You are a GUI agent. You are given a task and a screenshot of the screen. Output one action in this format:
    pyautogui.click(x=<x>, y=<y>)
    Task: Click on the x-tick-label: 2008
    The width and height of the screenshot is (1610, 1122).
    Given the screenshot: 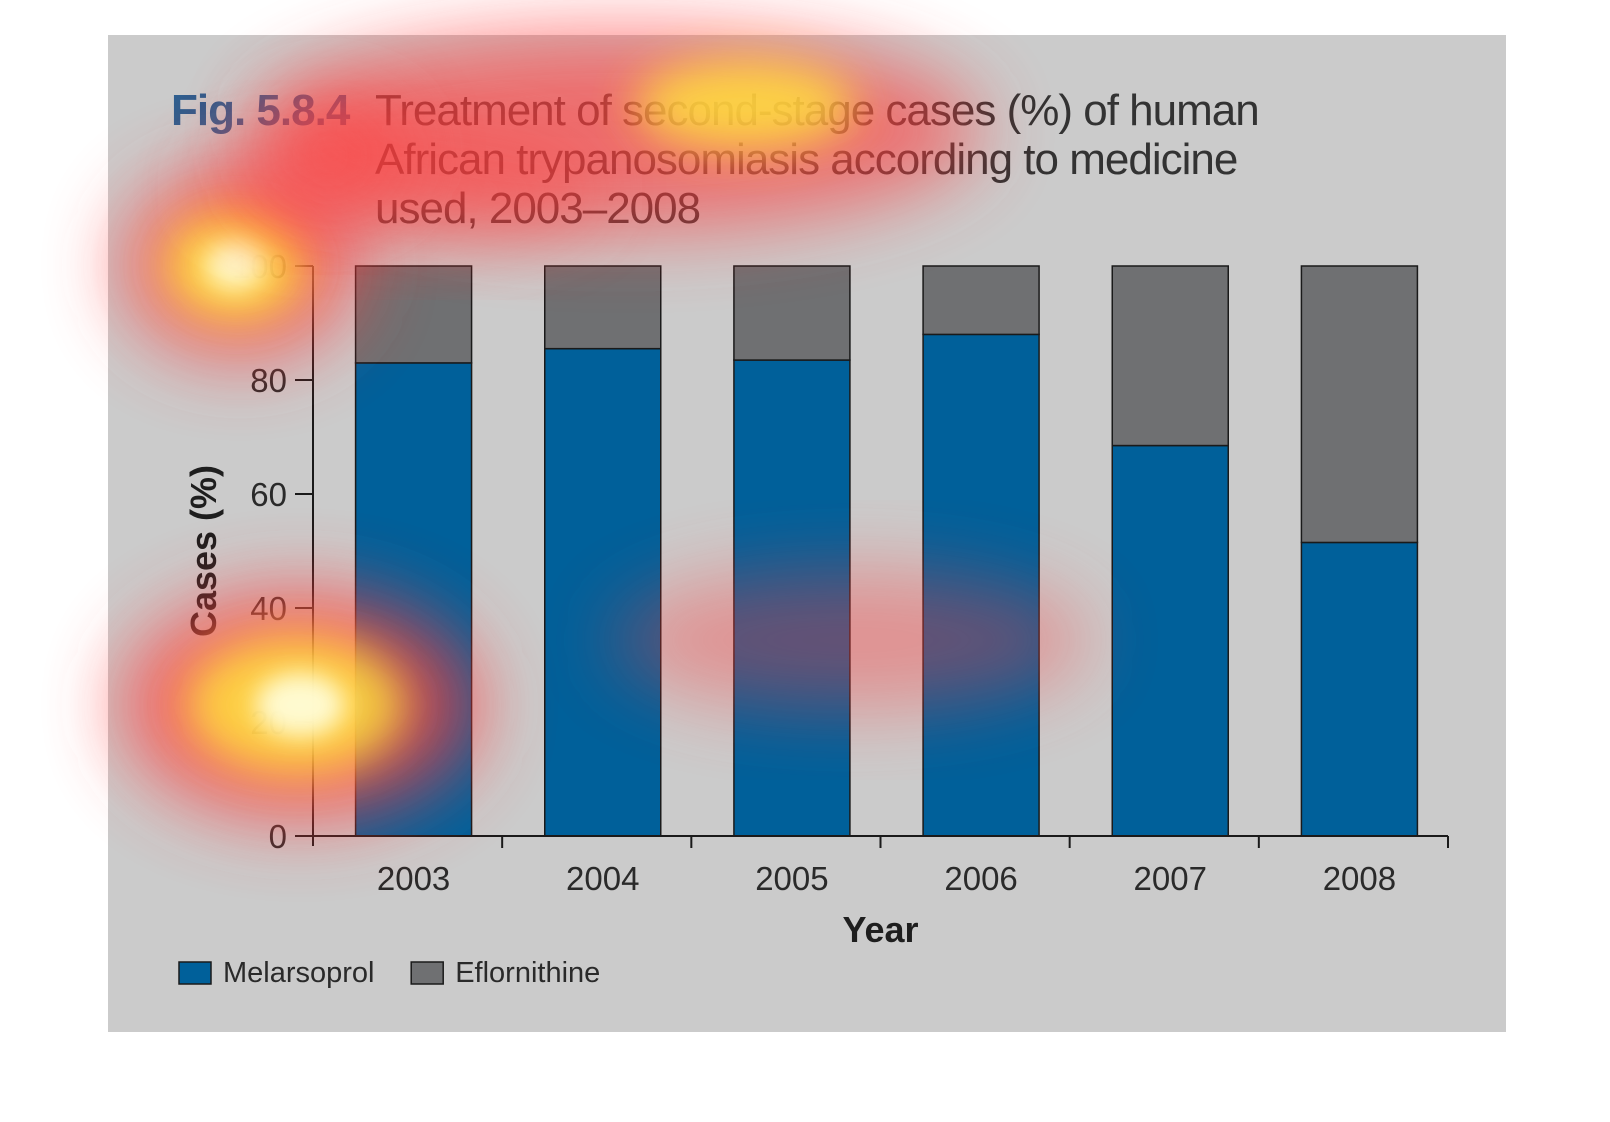 What is the action you would take?
    pyautogui.click(x=1359, y=878)
    